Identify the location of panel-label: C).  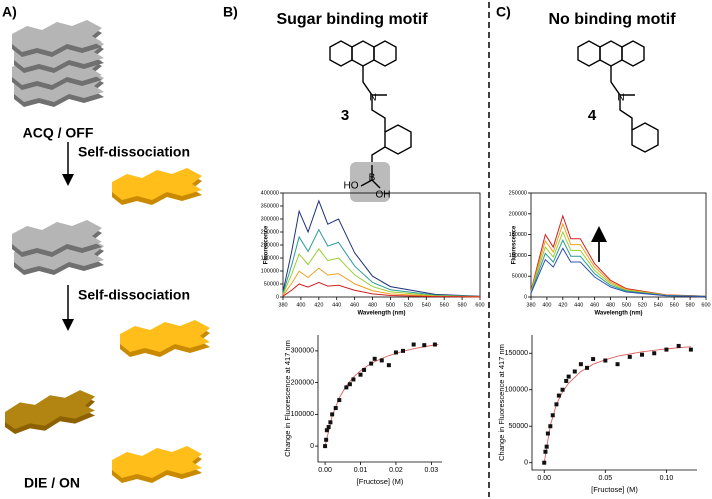
(503, 12).